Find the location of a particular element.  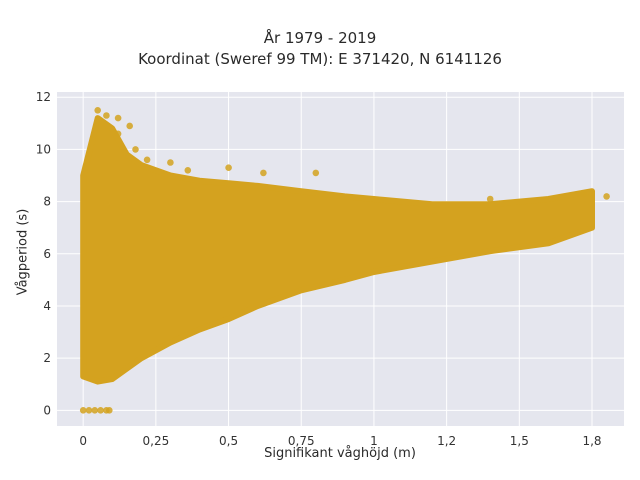

x-tick-label: 1,2 is located at coordinates (446, 441).